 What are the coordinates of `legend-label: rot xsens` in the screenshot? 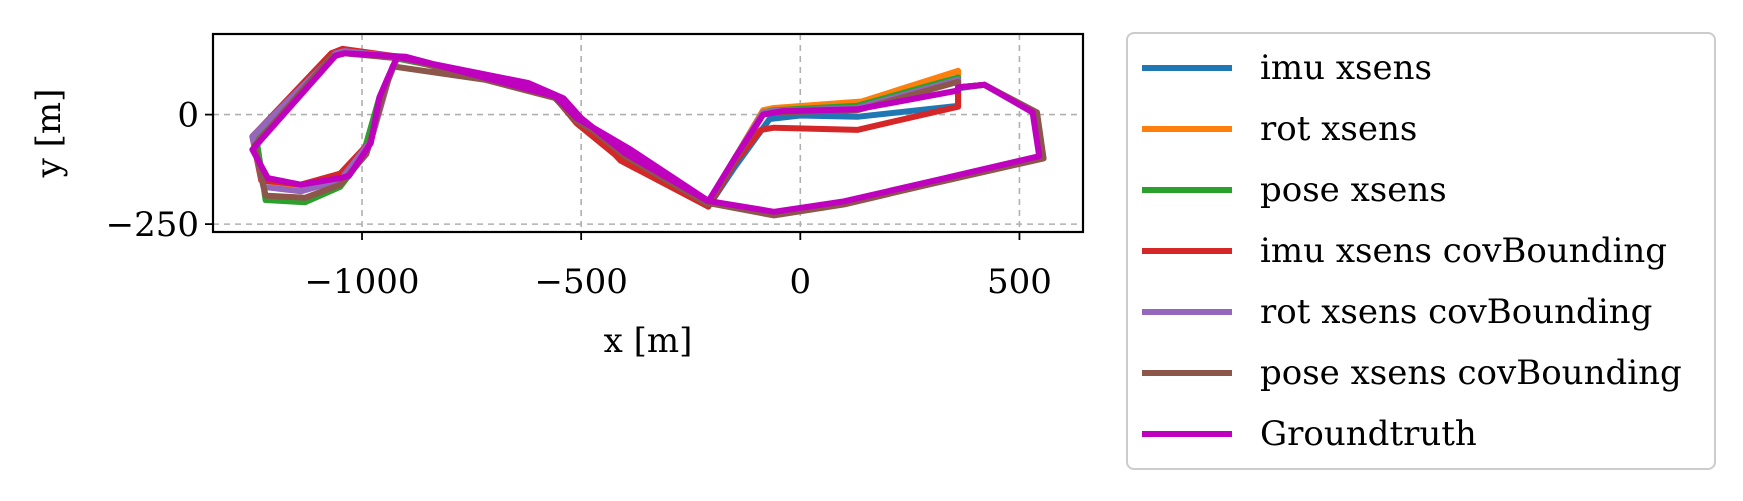 It's located at (1338, 129).